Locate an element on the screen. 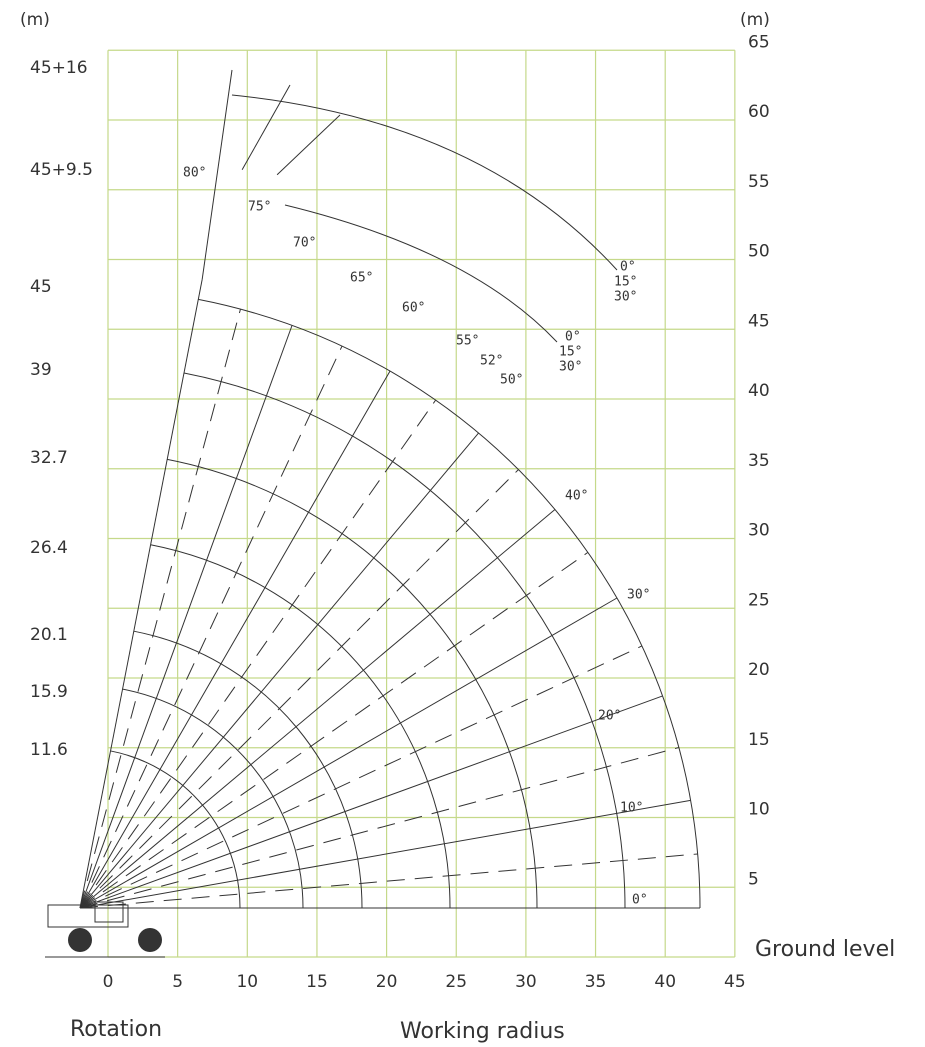 The height and width of the screenshot is (1047, 925). y-tick-label: 5 is located at coordinates (753, 879).